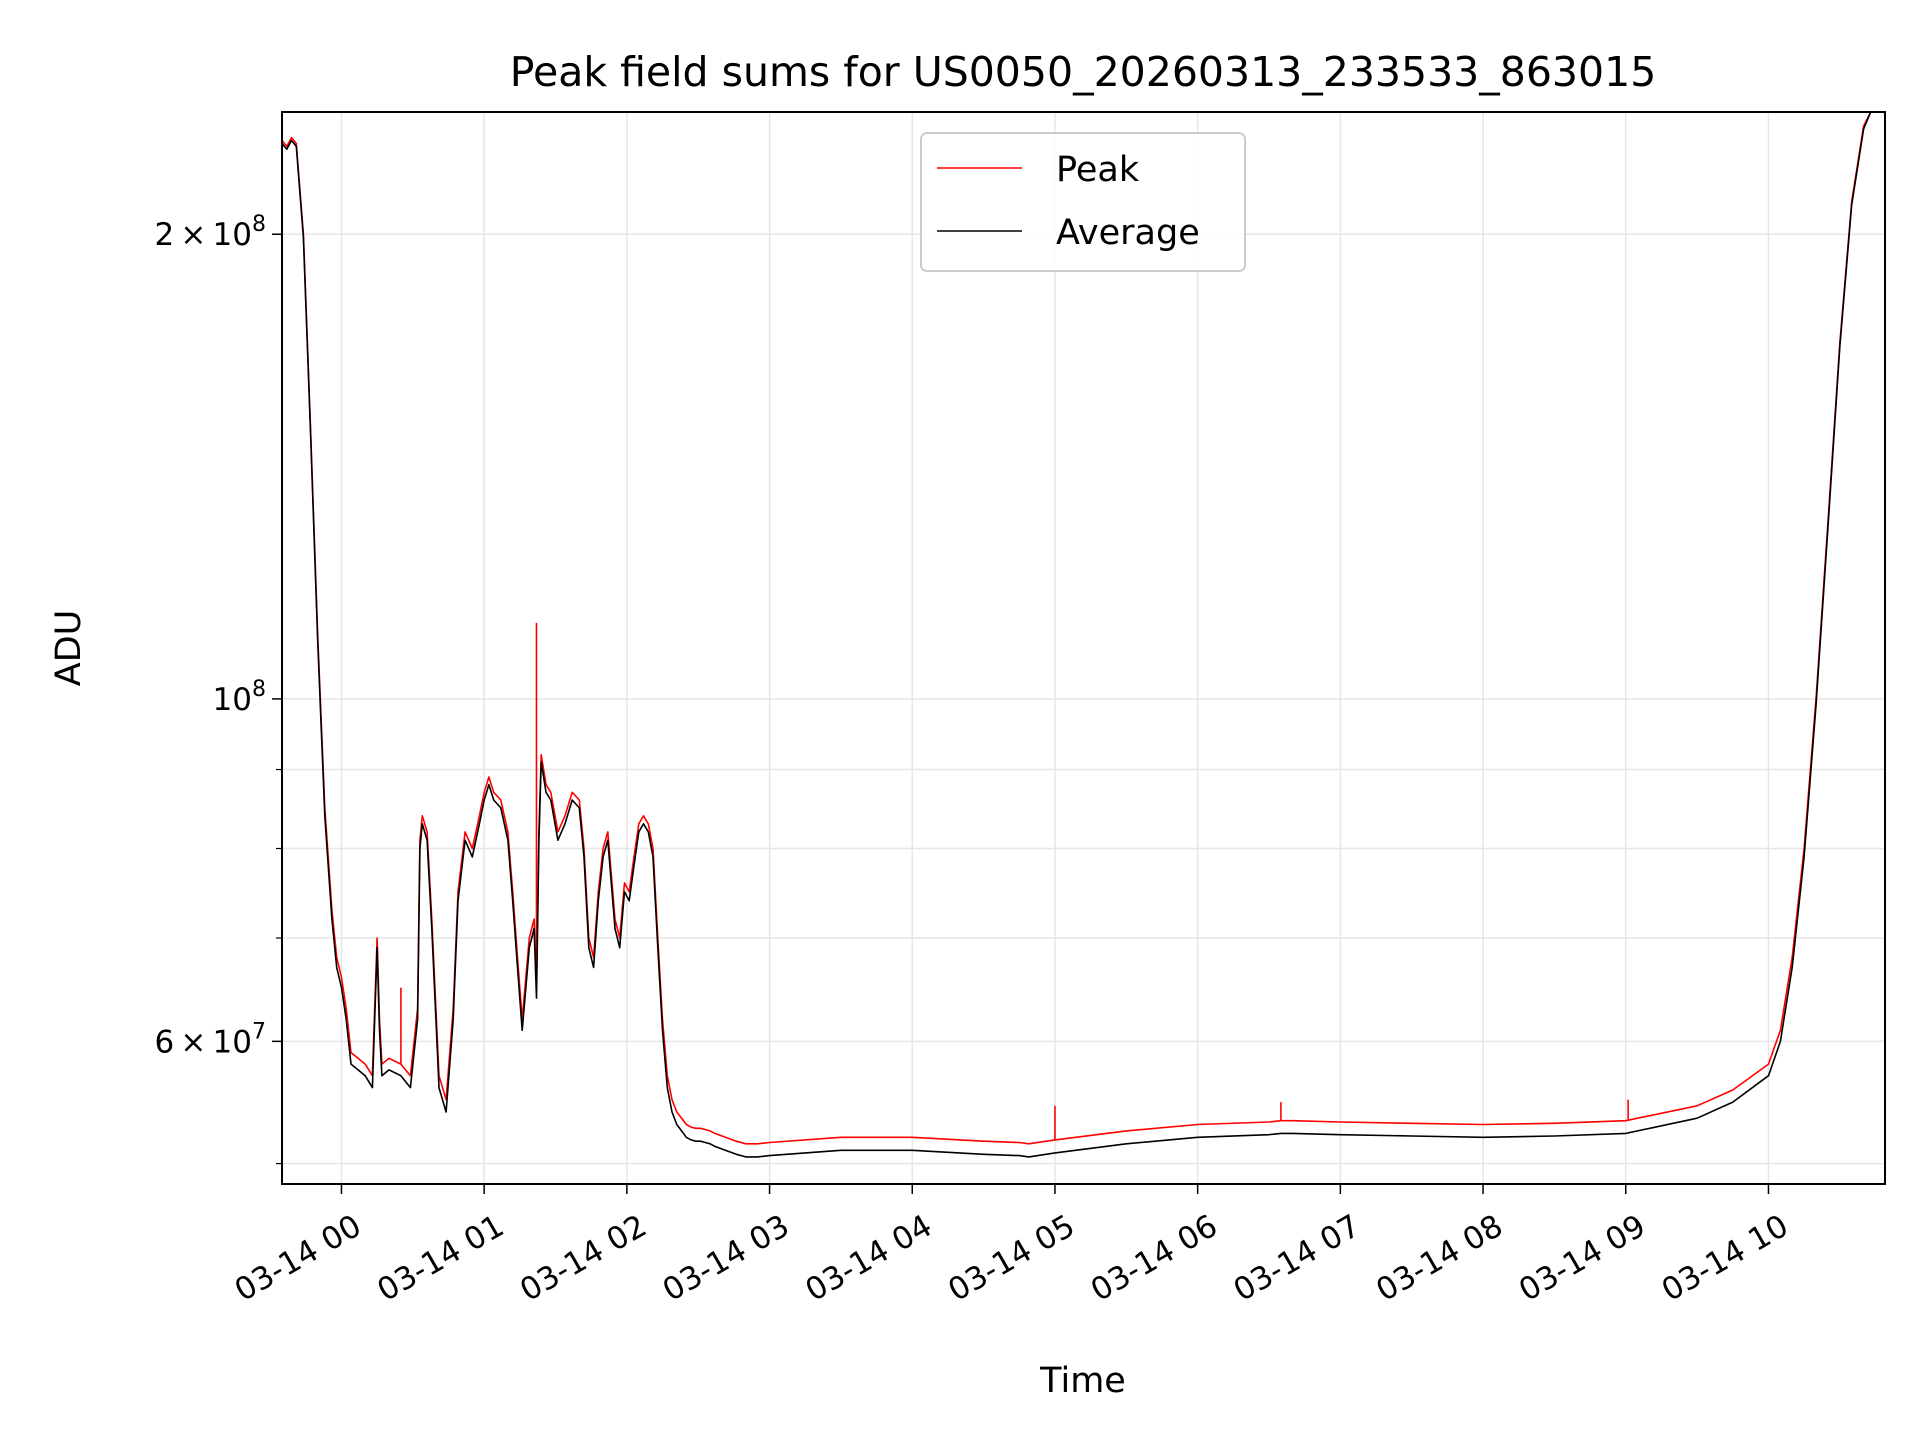 The height and width of the screenshot is (1440, 1920). I want to click on x-tick-label: 03-14 04, so click(868, 1258).